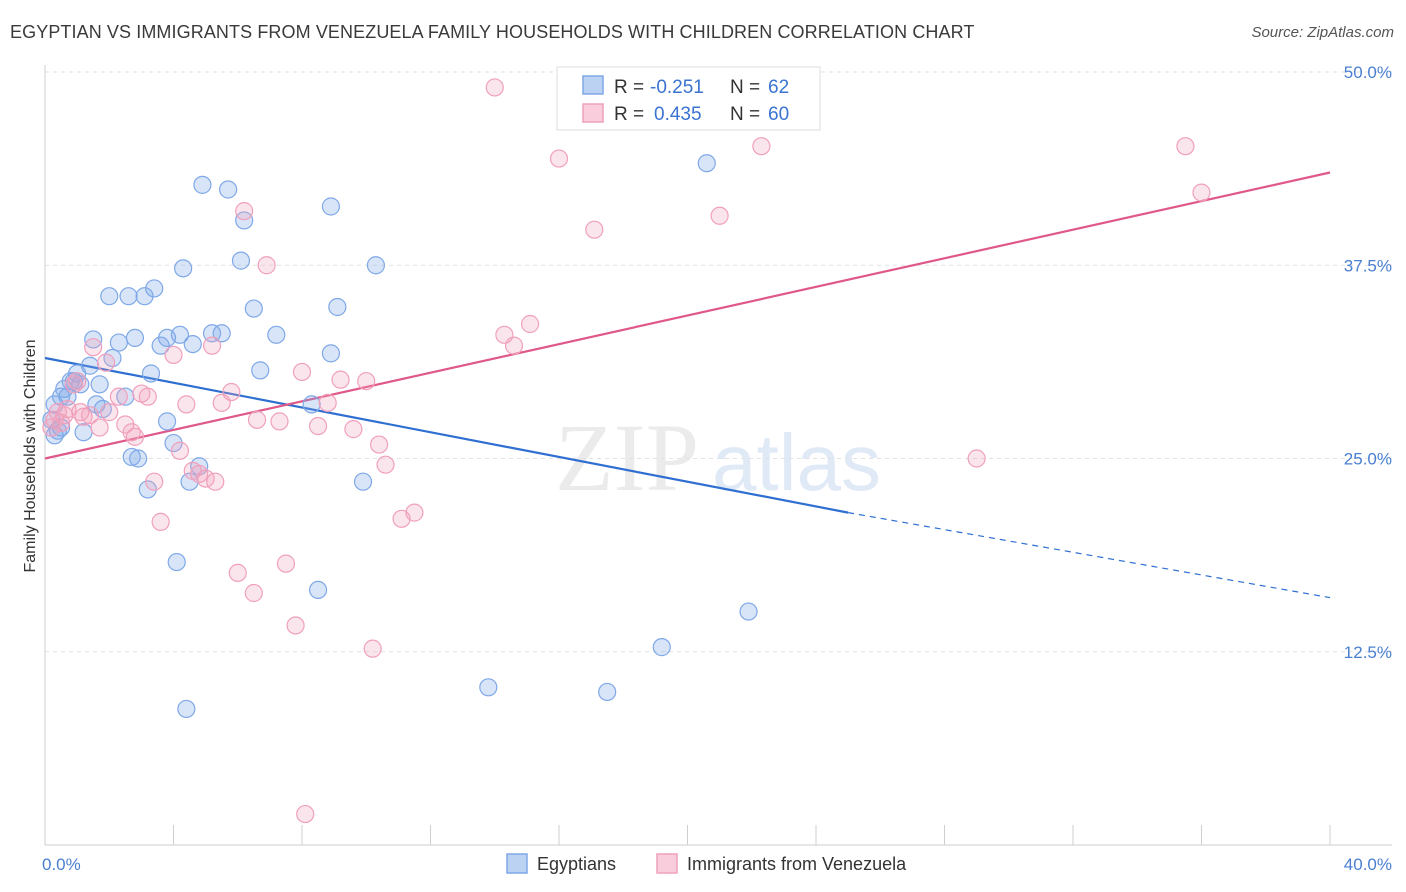 Image resolution: width=1406 pixels, height=892 pixels. I want to click on stats-r-value-1: -0.251, so click(677, 87).